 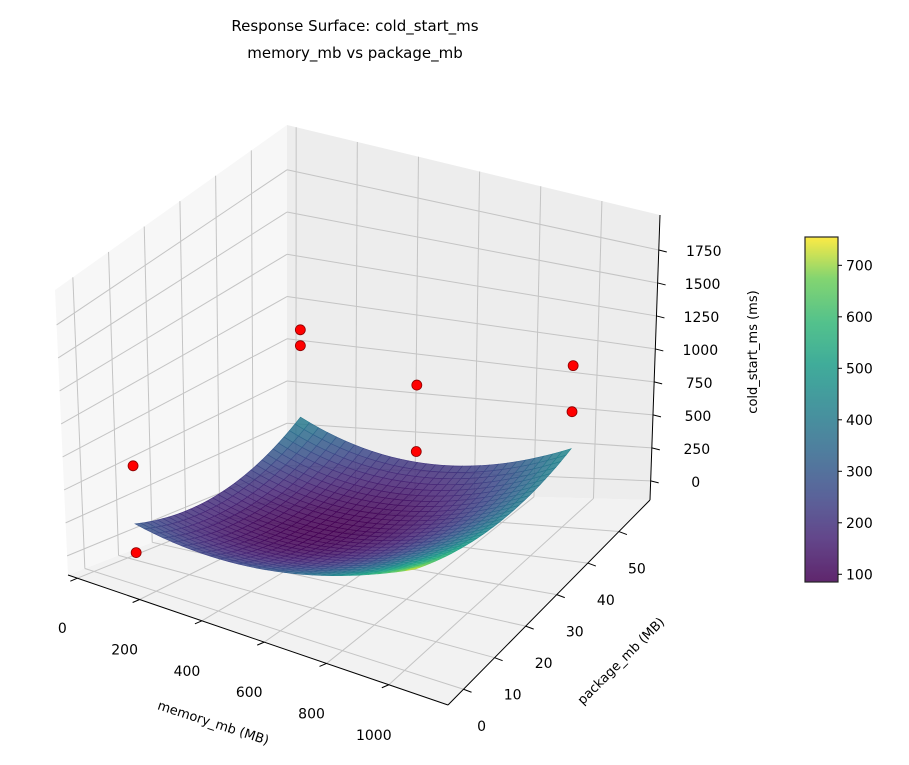 What do you see at coordinates (213, 724) in the screenshot?
I see `x-axis-label: memory_mb (MB)` at bounding box center [213, 724].